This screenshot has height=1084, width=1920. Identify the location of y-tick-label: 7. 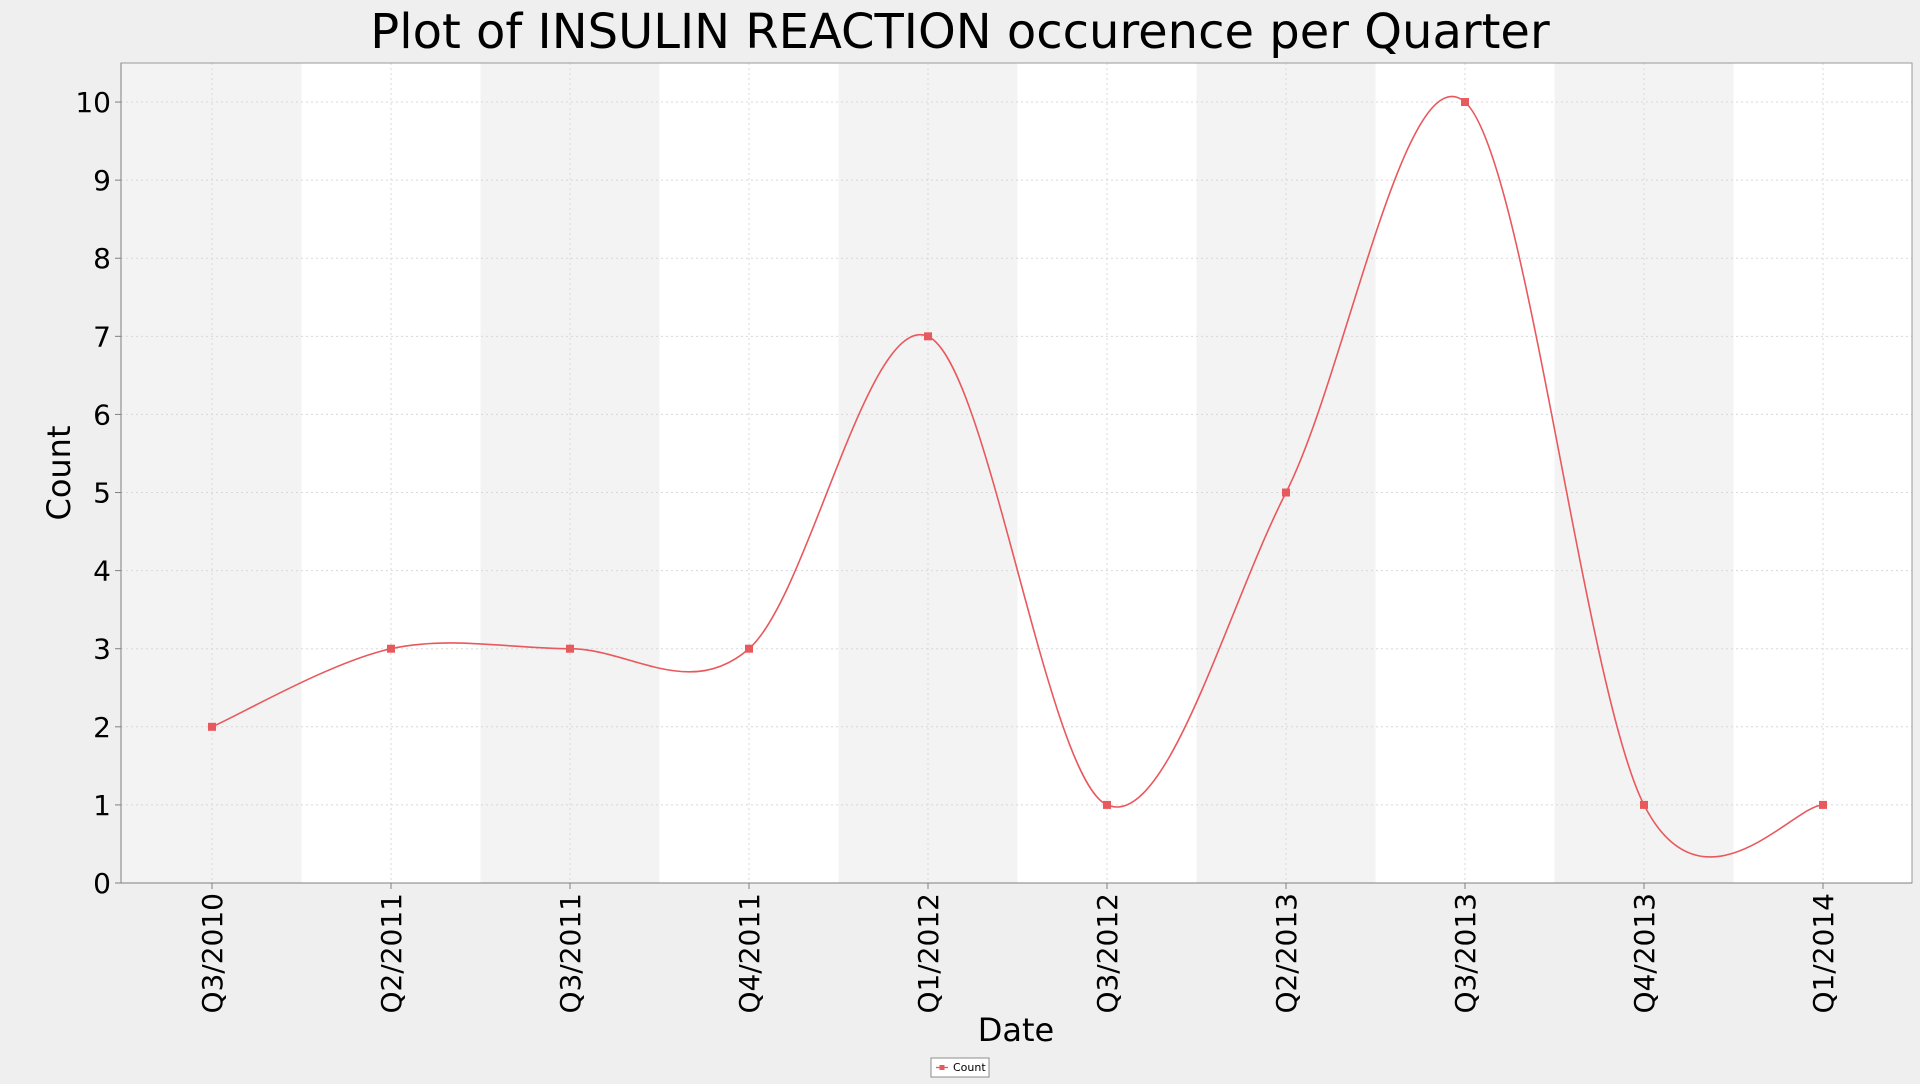
(102, 336).